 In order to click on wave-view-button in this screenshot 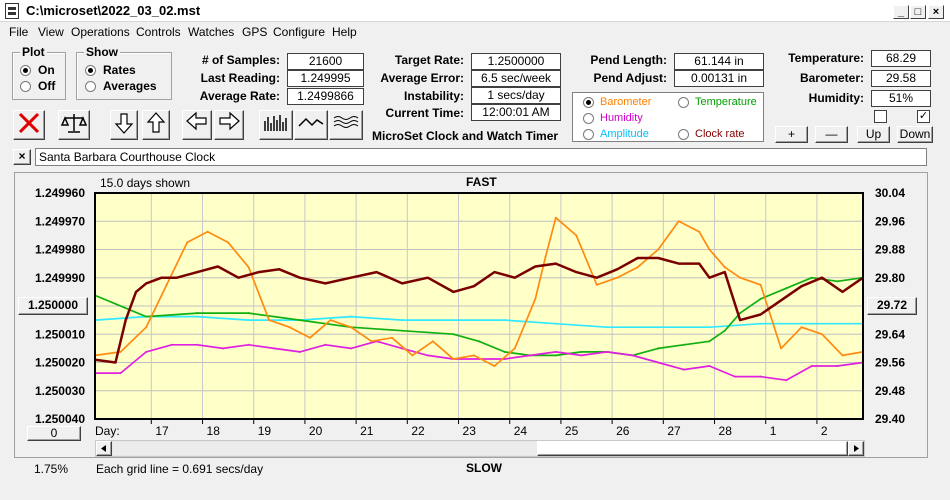, I will do `click(346, 125)`.